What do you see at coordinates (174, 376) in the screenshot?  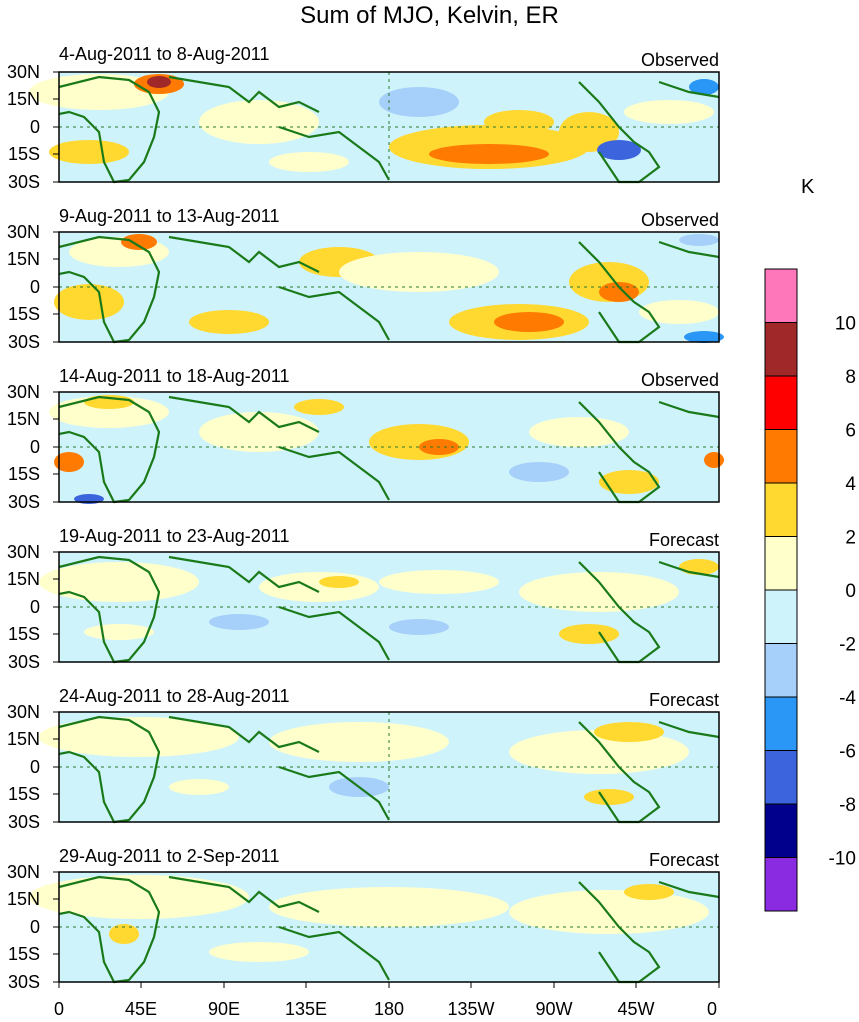 I see `panel-date-label: 14-Aug-2011 to 18-Aug-2011` at bounding box center [174, 376].